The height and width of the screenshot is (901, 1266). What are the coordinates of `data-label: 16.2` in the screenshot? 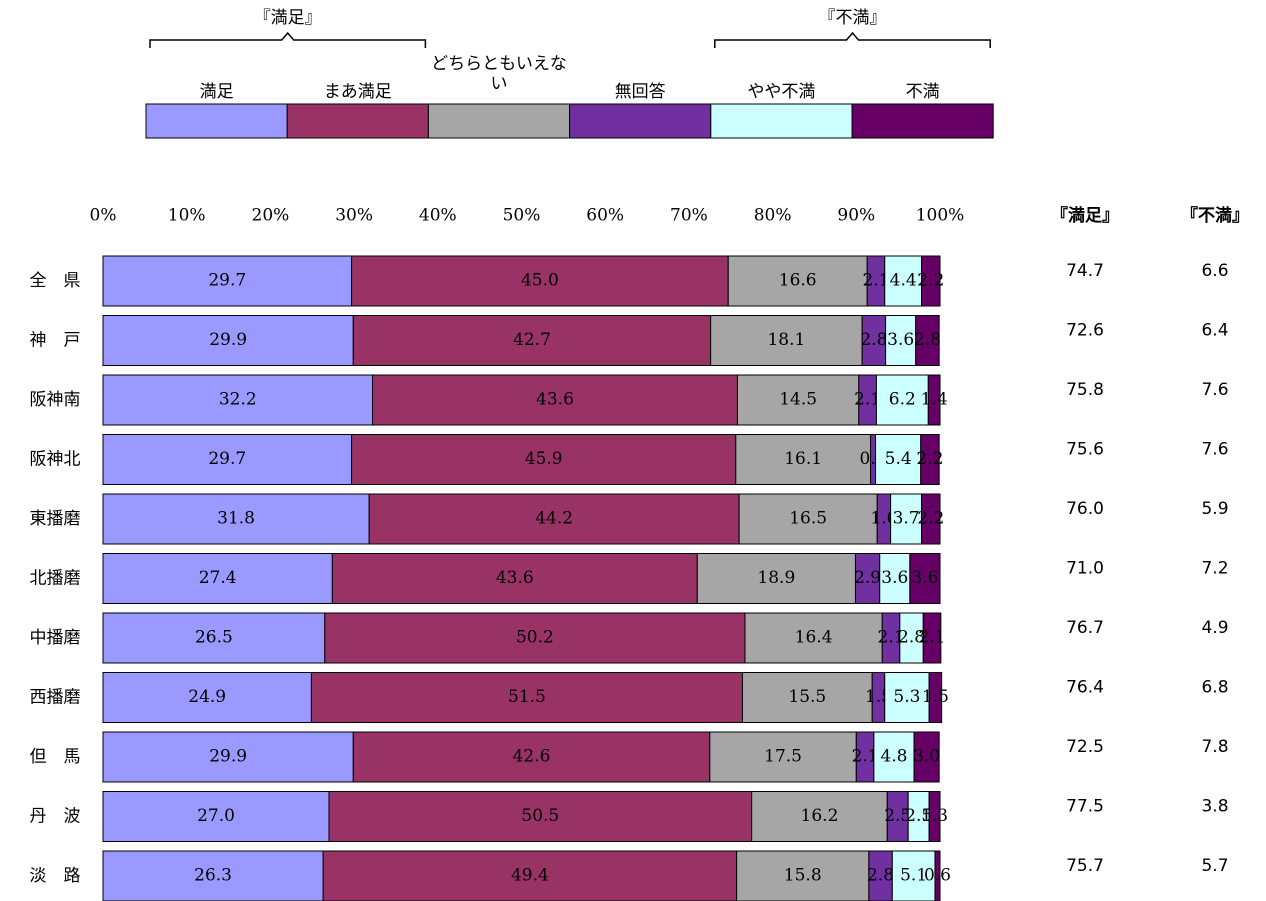 It's located at (820, 816).